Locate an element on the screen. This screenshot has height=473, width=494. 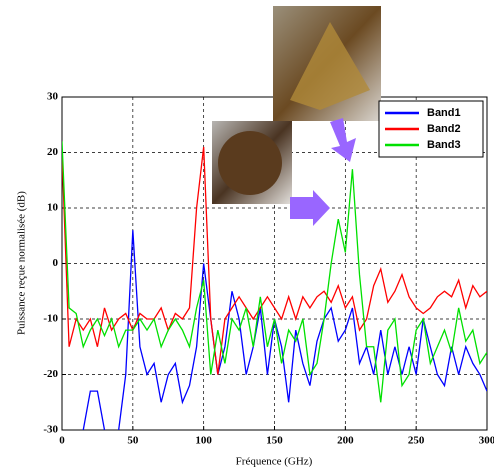
y-tick-label: 30 is located at coordinates (53, 97).